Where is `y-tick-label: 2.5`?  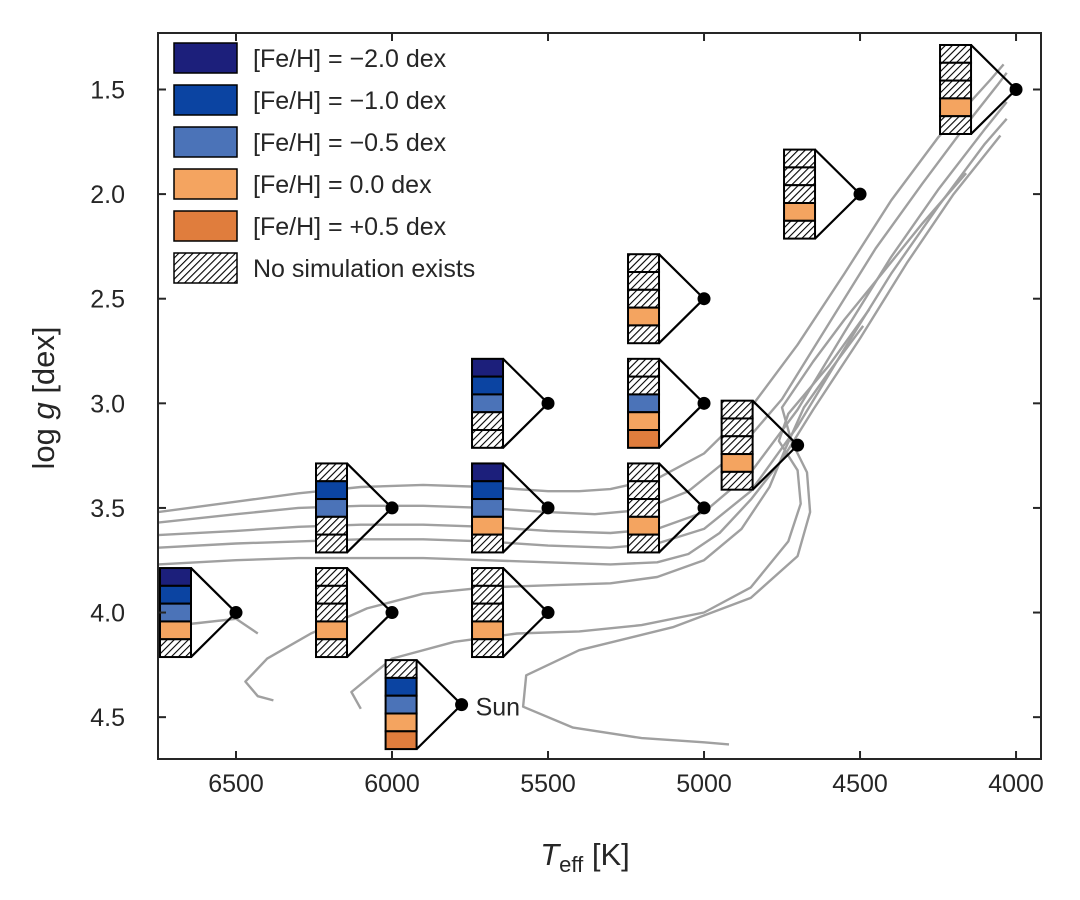 y-tick-label: 2.5 is located at coordinates (107, 300).